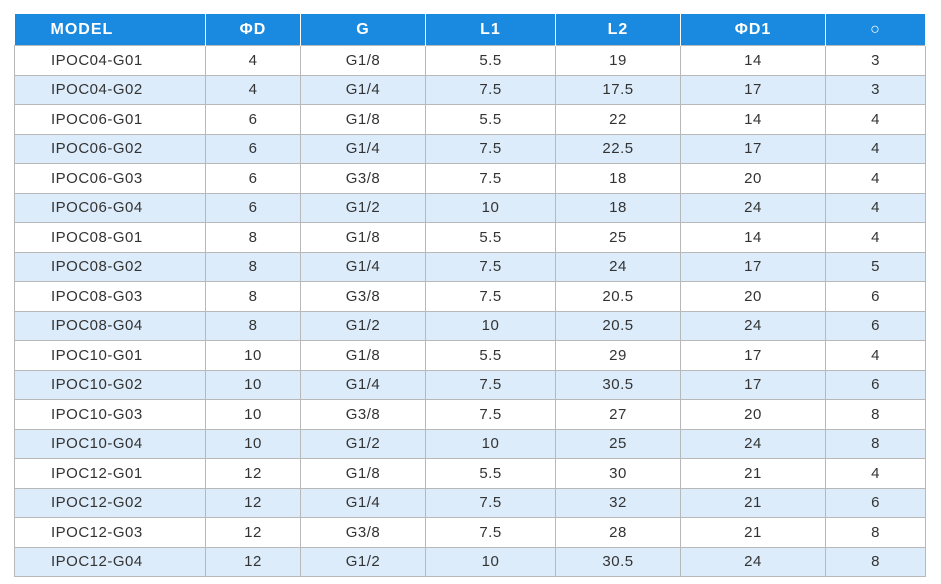 The width and height of the screenshot is (941, 584). What do you see at coordinates (363, 30) in the screenshot?
I see `header-cell: G` at bounding box center [363, 30].